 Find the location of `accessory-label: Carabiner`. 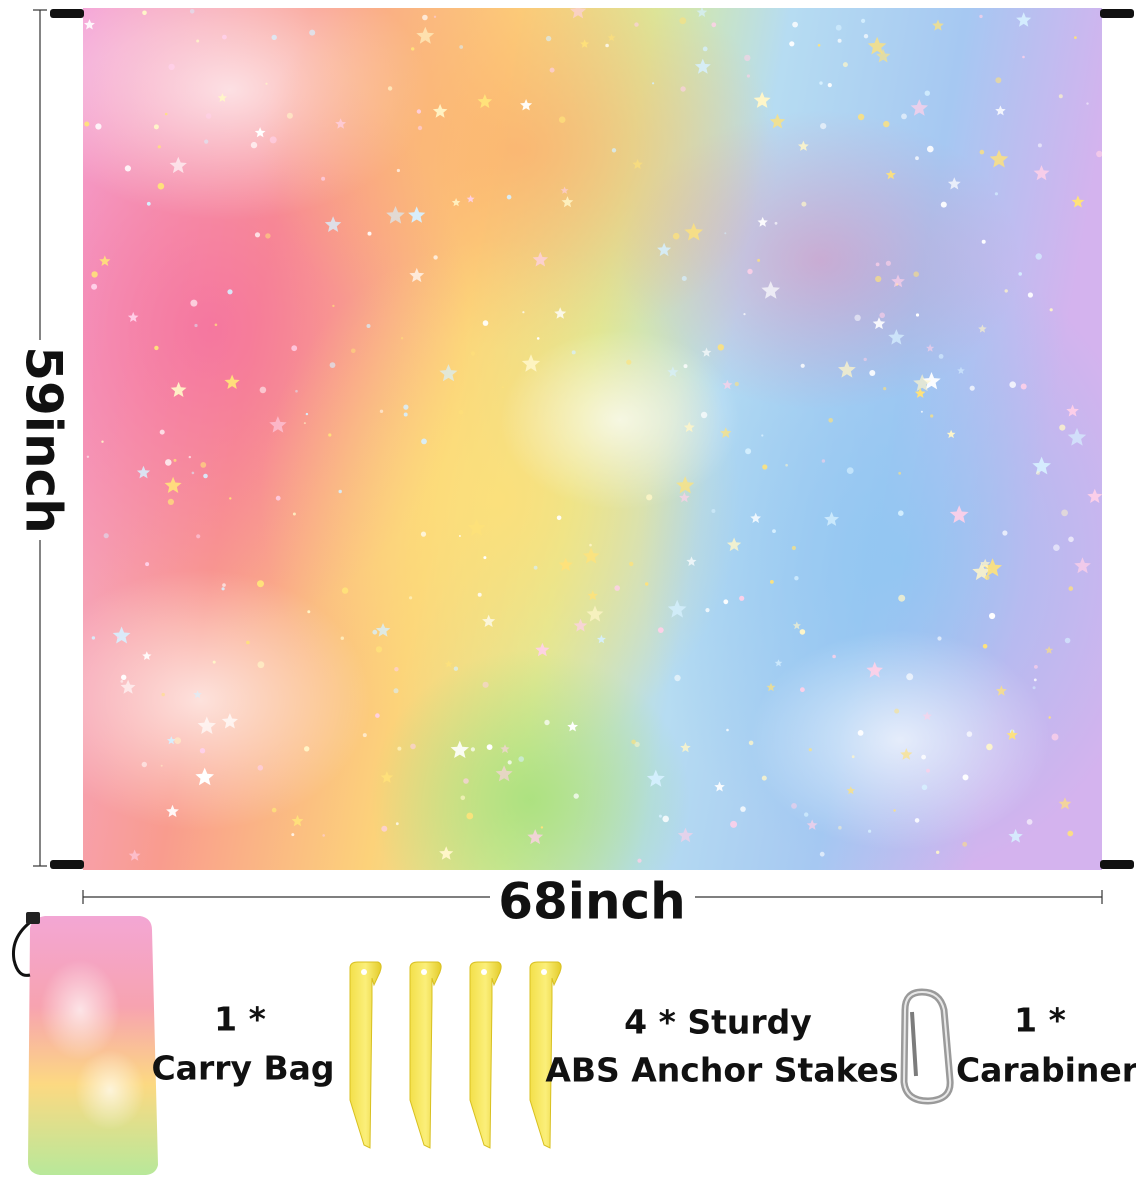

accessory-label: Carabiner is located at coordinates (1046, 1070).